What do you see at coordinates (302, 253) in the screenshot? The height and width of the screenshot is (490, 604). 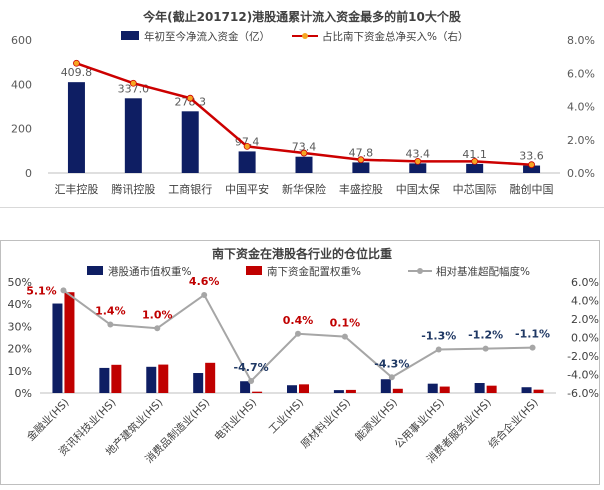 I see `chart-title: 南下资金在港股各行业的仓位比重` at bounding box center [302, 253].